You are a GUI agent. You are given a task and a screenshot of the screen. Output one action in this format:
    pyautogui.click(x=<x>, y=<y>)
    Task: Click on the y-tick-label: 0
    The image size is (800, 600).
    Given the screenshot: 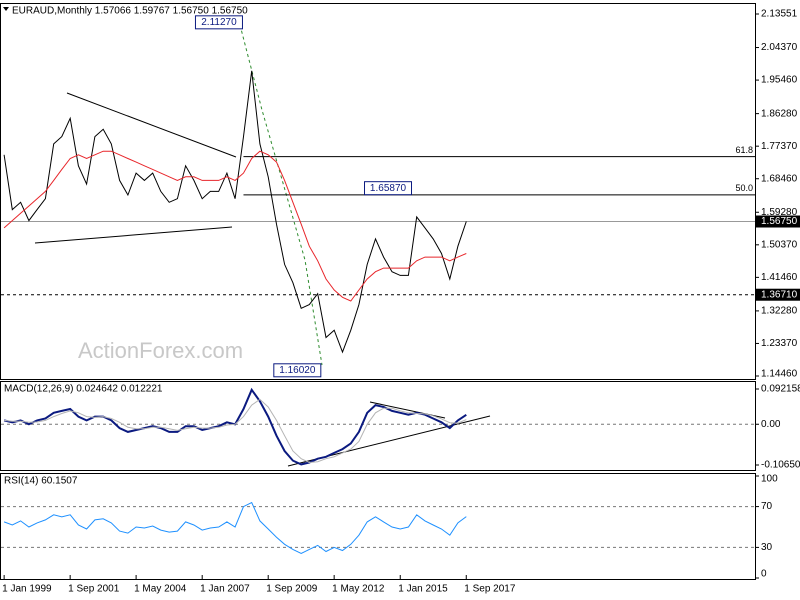 What is the action you would take?
    pyautogui.click(x=764, y=574)
    